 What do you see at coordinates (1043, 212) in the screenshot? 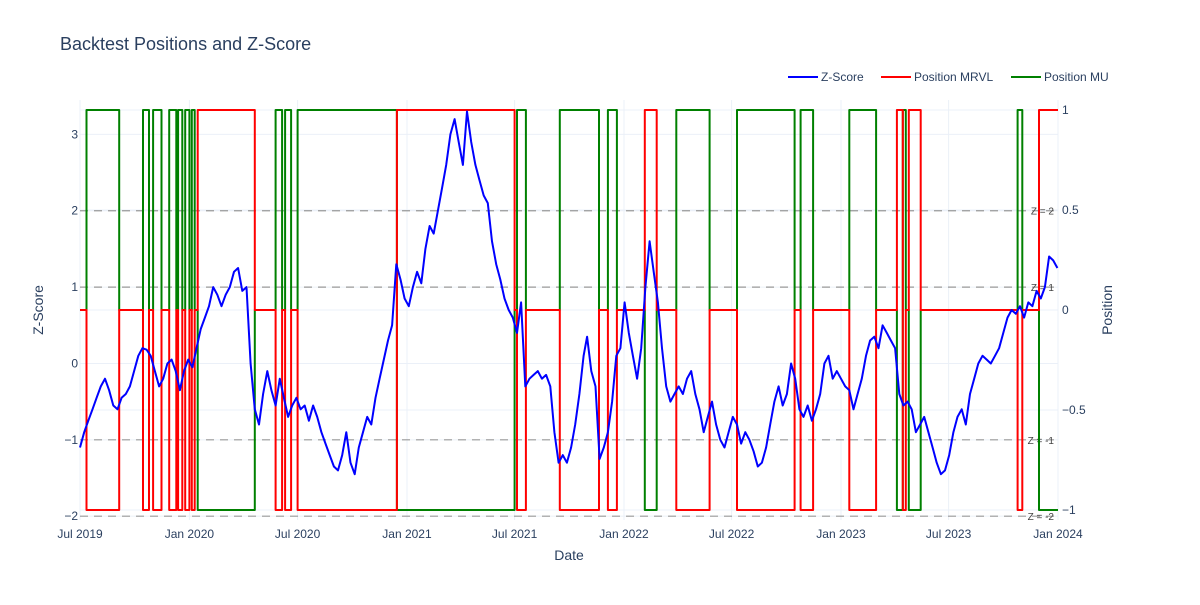
I see `threshold-label: Z = 2` at bounding box center [1043, 212].